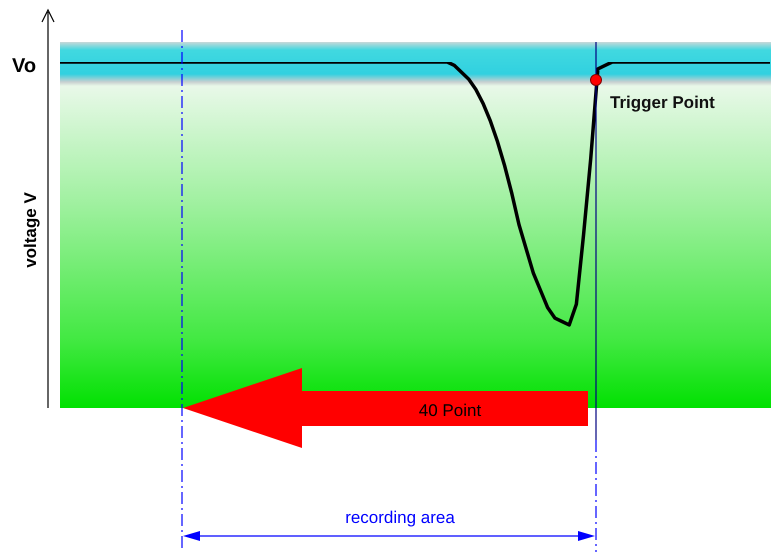  Describe the element at coordinates (30, 230) in the screenshot. I see `y-axis-title: voltage V` at that location.